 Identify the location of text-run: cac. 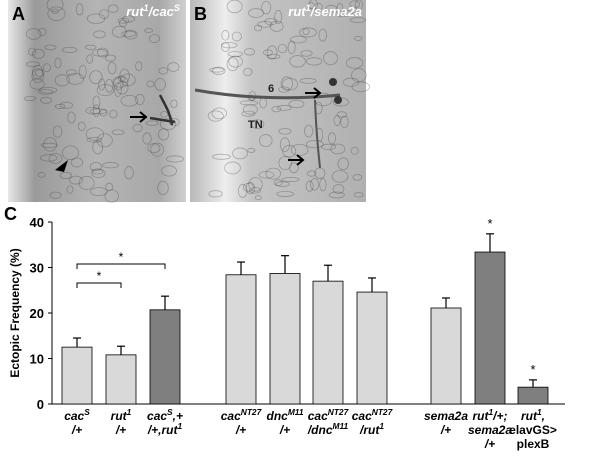
(157, 416).